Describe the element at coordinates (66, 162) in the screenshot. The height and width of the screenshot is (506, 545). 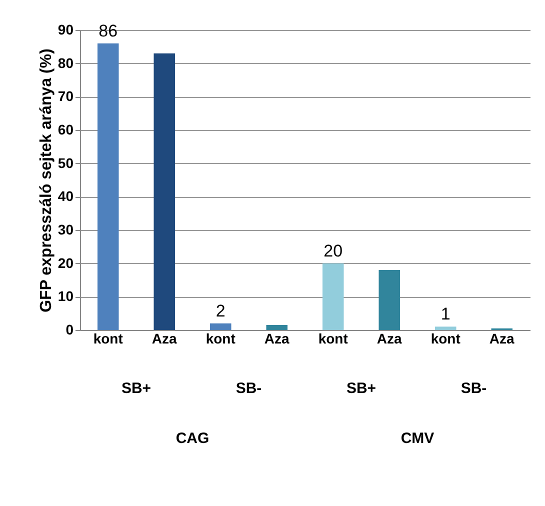
I see `y-tick-label: 50` at that location.